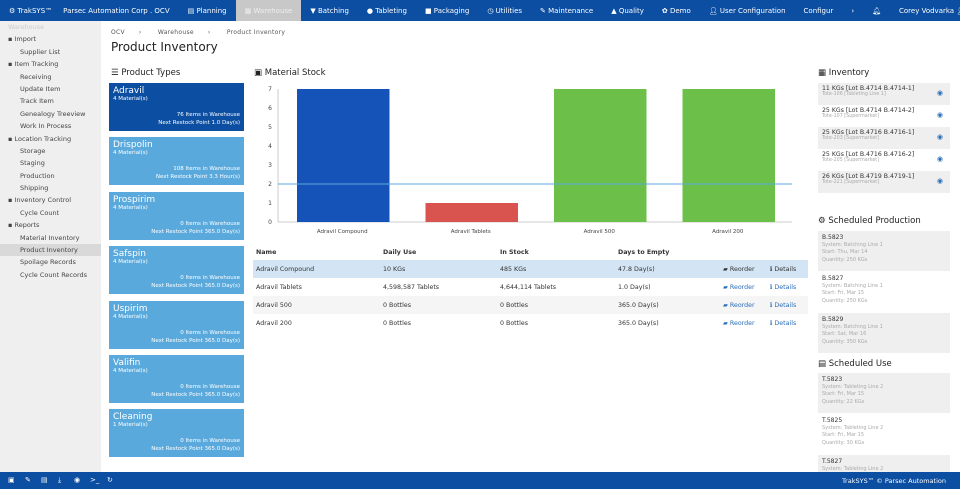 The image size is (960, 489). Describe the element at coordinates (854, 94) in the screenshot. I see `tote-location: Tote-106 [Tableting Line 1]` at that location.